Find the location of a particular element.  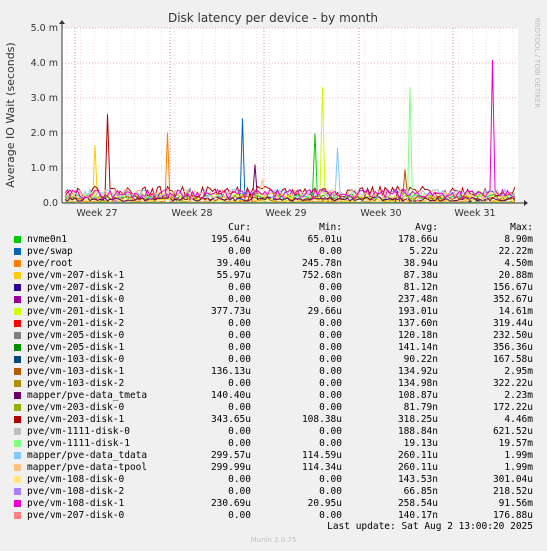

cur-value: 299.99u is located at coordinates (230, 467).